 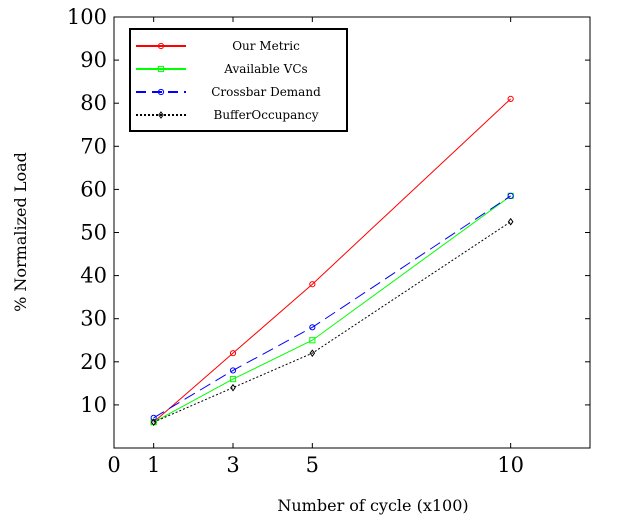 What do you see at coordinates (93, 189) in the screenshot?
I see `y-tick-label: 60` at bounding box center [93, 189].